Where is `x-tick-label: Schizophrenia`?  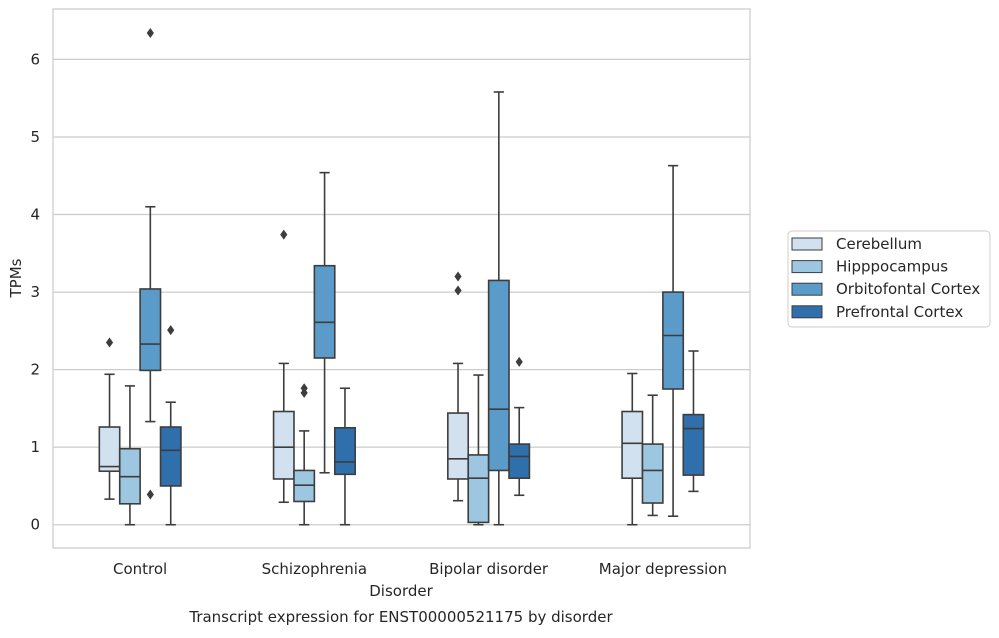 x-tick-label: Schizophrenia is located at coordinates (314, 569).